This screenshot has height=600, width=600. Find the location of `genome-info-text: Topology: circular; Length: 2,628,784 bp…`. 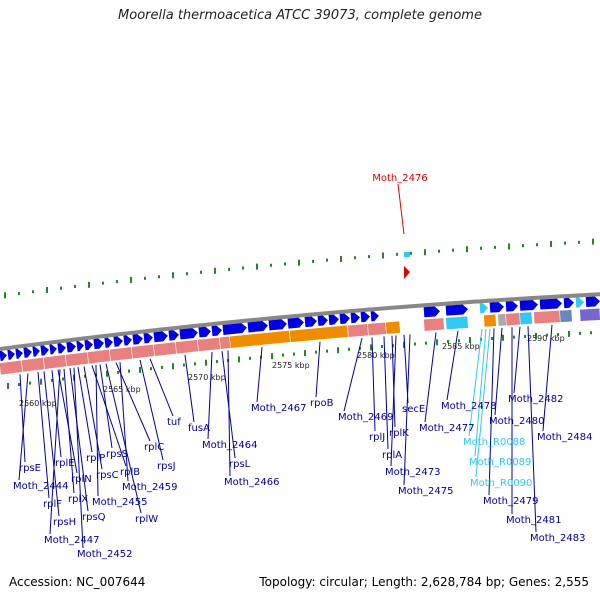

genome-info-text: Topology: circular; Length: 2,628,784 bp… is located at coordinates (424, 582).